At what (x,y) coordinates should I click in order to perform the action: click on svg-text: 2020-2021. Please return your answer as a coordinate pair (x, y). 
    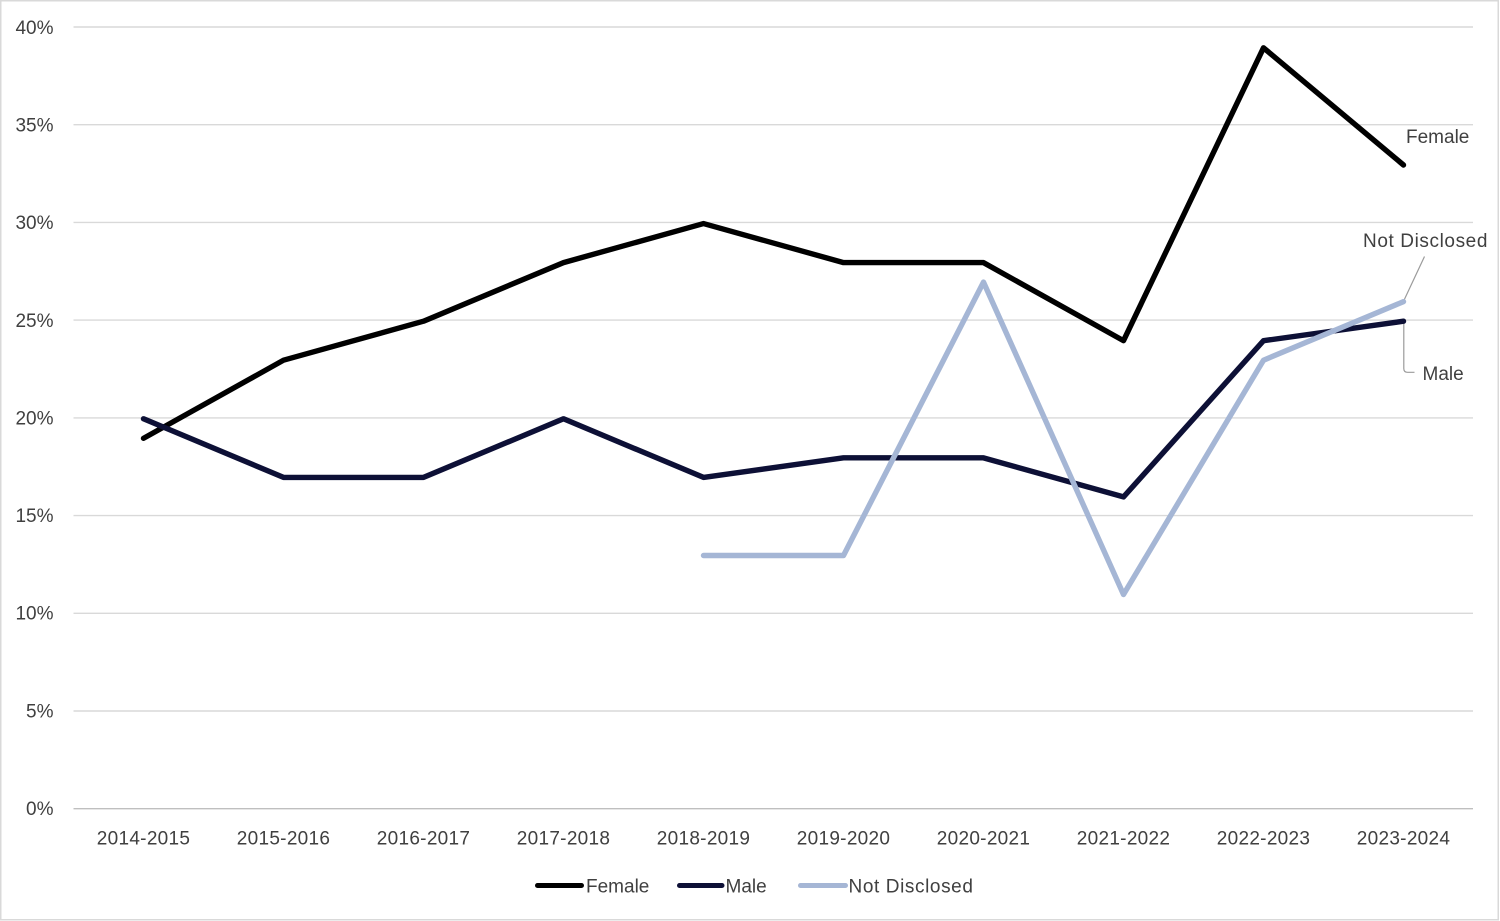
    Looking at the image, I should click on (984, 838).